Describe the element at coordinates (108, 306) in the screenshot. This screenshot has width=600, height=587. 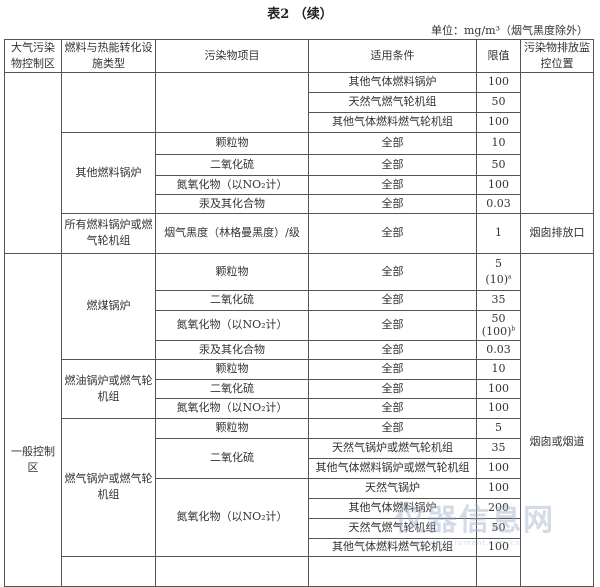
I see `facility-cell: 燃煤锅炉` at that location.